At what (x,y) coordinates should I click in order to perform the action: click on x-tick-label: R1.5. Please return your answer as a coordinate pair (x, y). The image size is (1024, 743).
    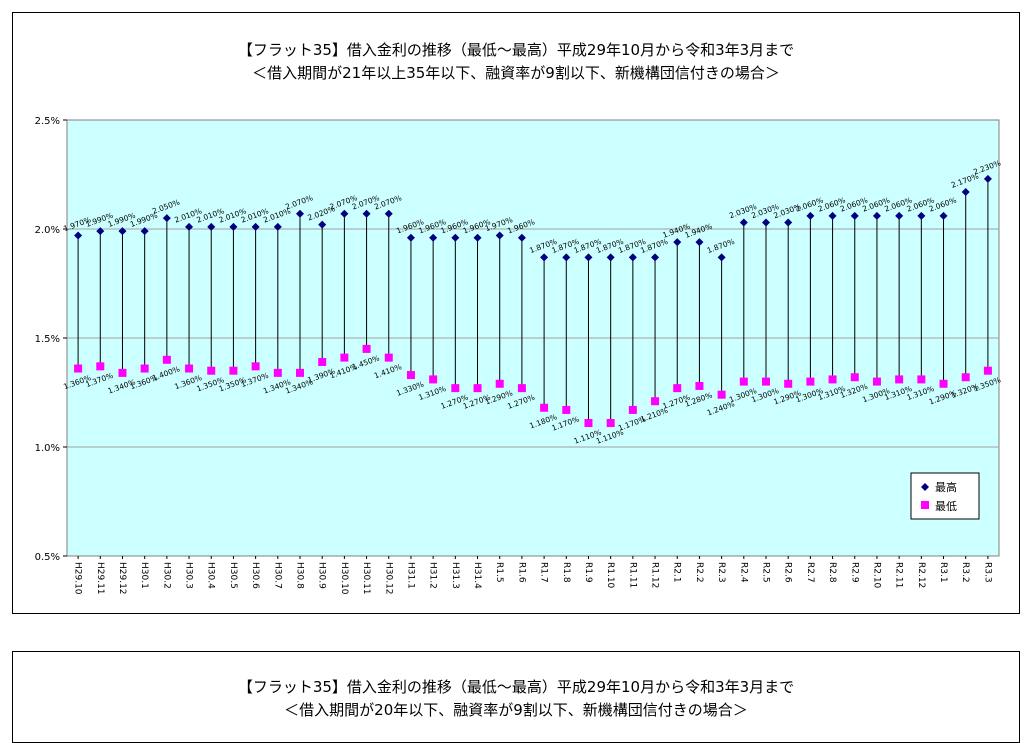
    Looking at the image, I should click on (499, 572).